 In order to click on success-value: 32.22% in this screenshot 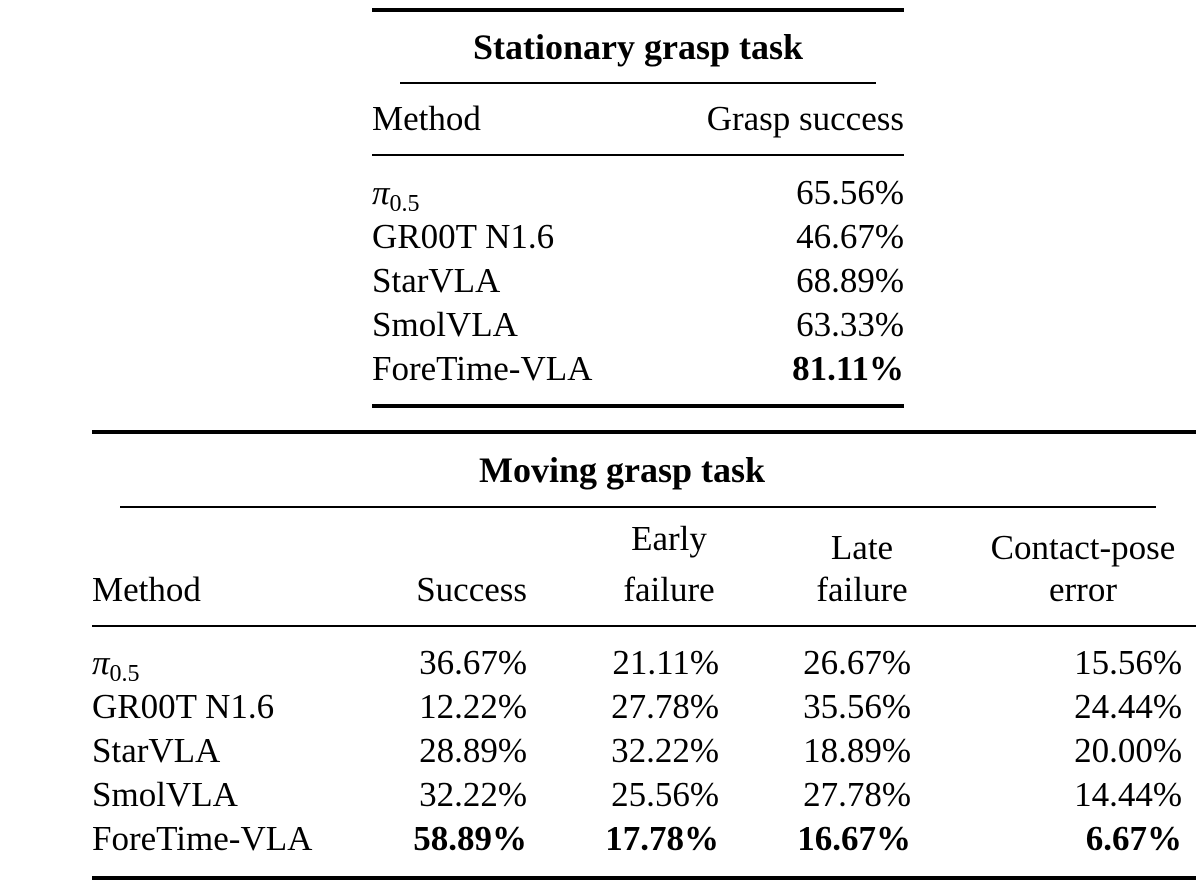, I will do `click(473, 794)`.